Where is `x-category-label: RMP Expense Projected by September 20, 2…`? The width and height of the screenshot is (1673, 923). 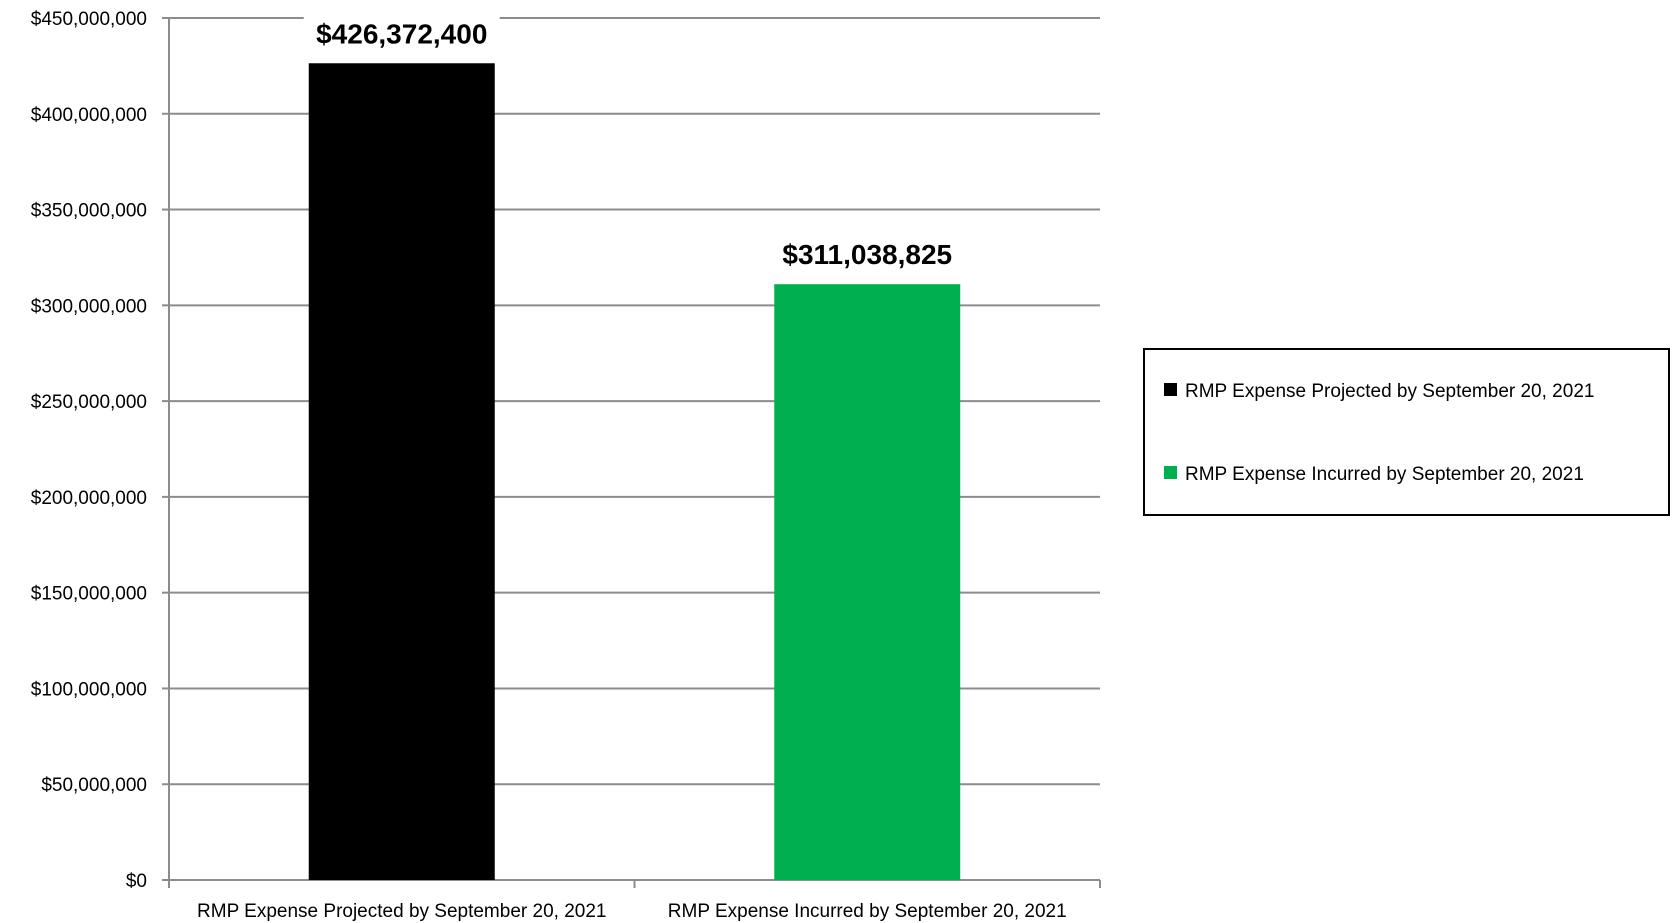
x-category-label: RMP Expense Projected by September 20, 2… is located at coordinates (401, 911).